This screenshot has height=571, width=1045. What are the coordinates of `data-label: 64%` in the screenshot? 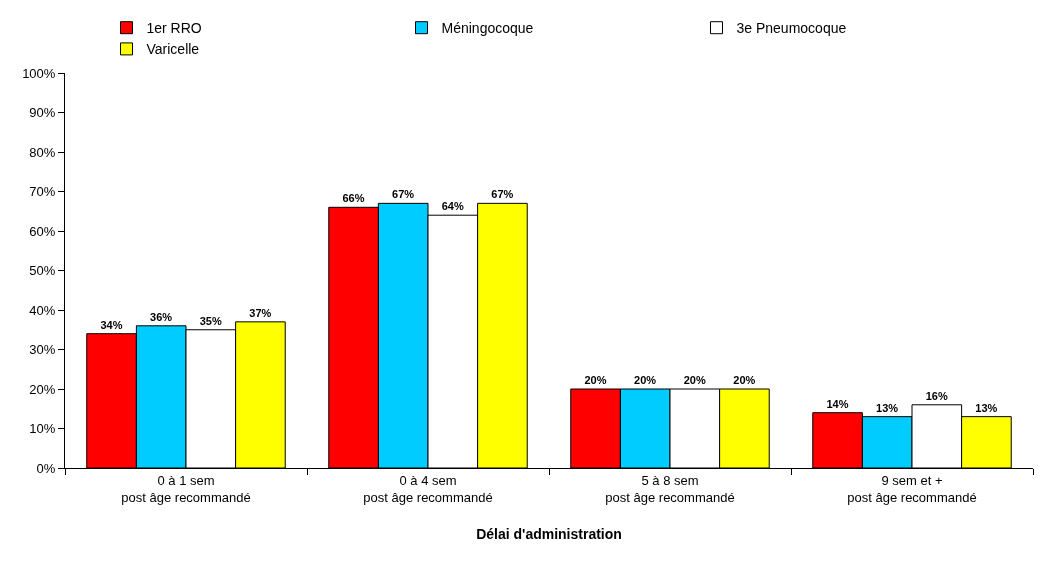 It's located at (452, 206).